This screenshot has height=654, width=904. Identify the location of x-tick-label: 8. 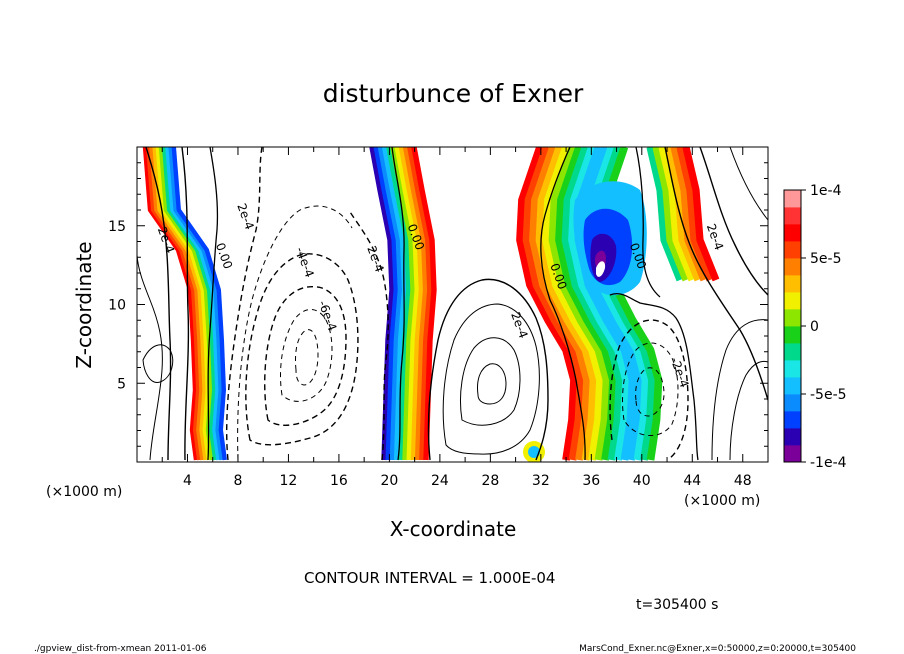
(237, 481).